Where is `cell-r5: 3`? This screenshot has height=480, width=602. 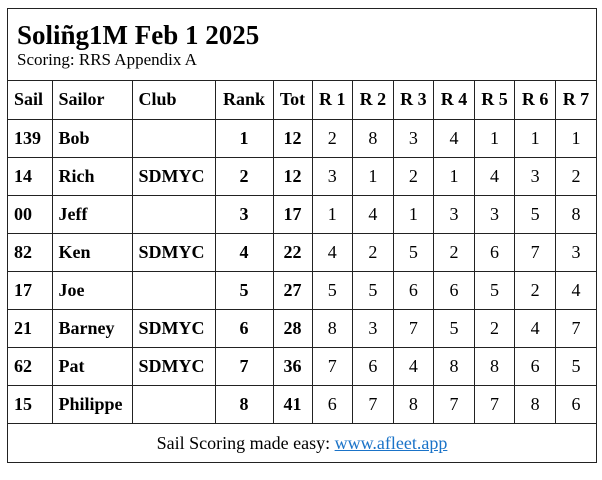 cell-r5: 3 is located at coordinates (494, 214).